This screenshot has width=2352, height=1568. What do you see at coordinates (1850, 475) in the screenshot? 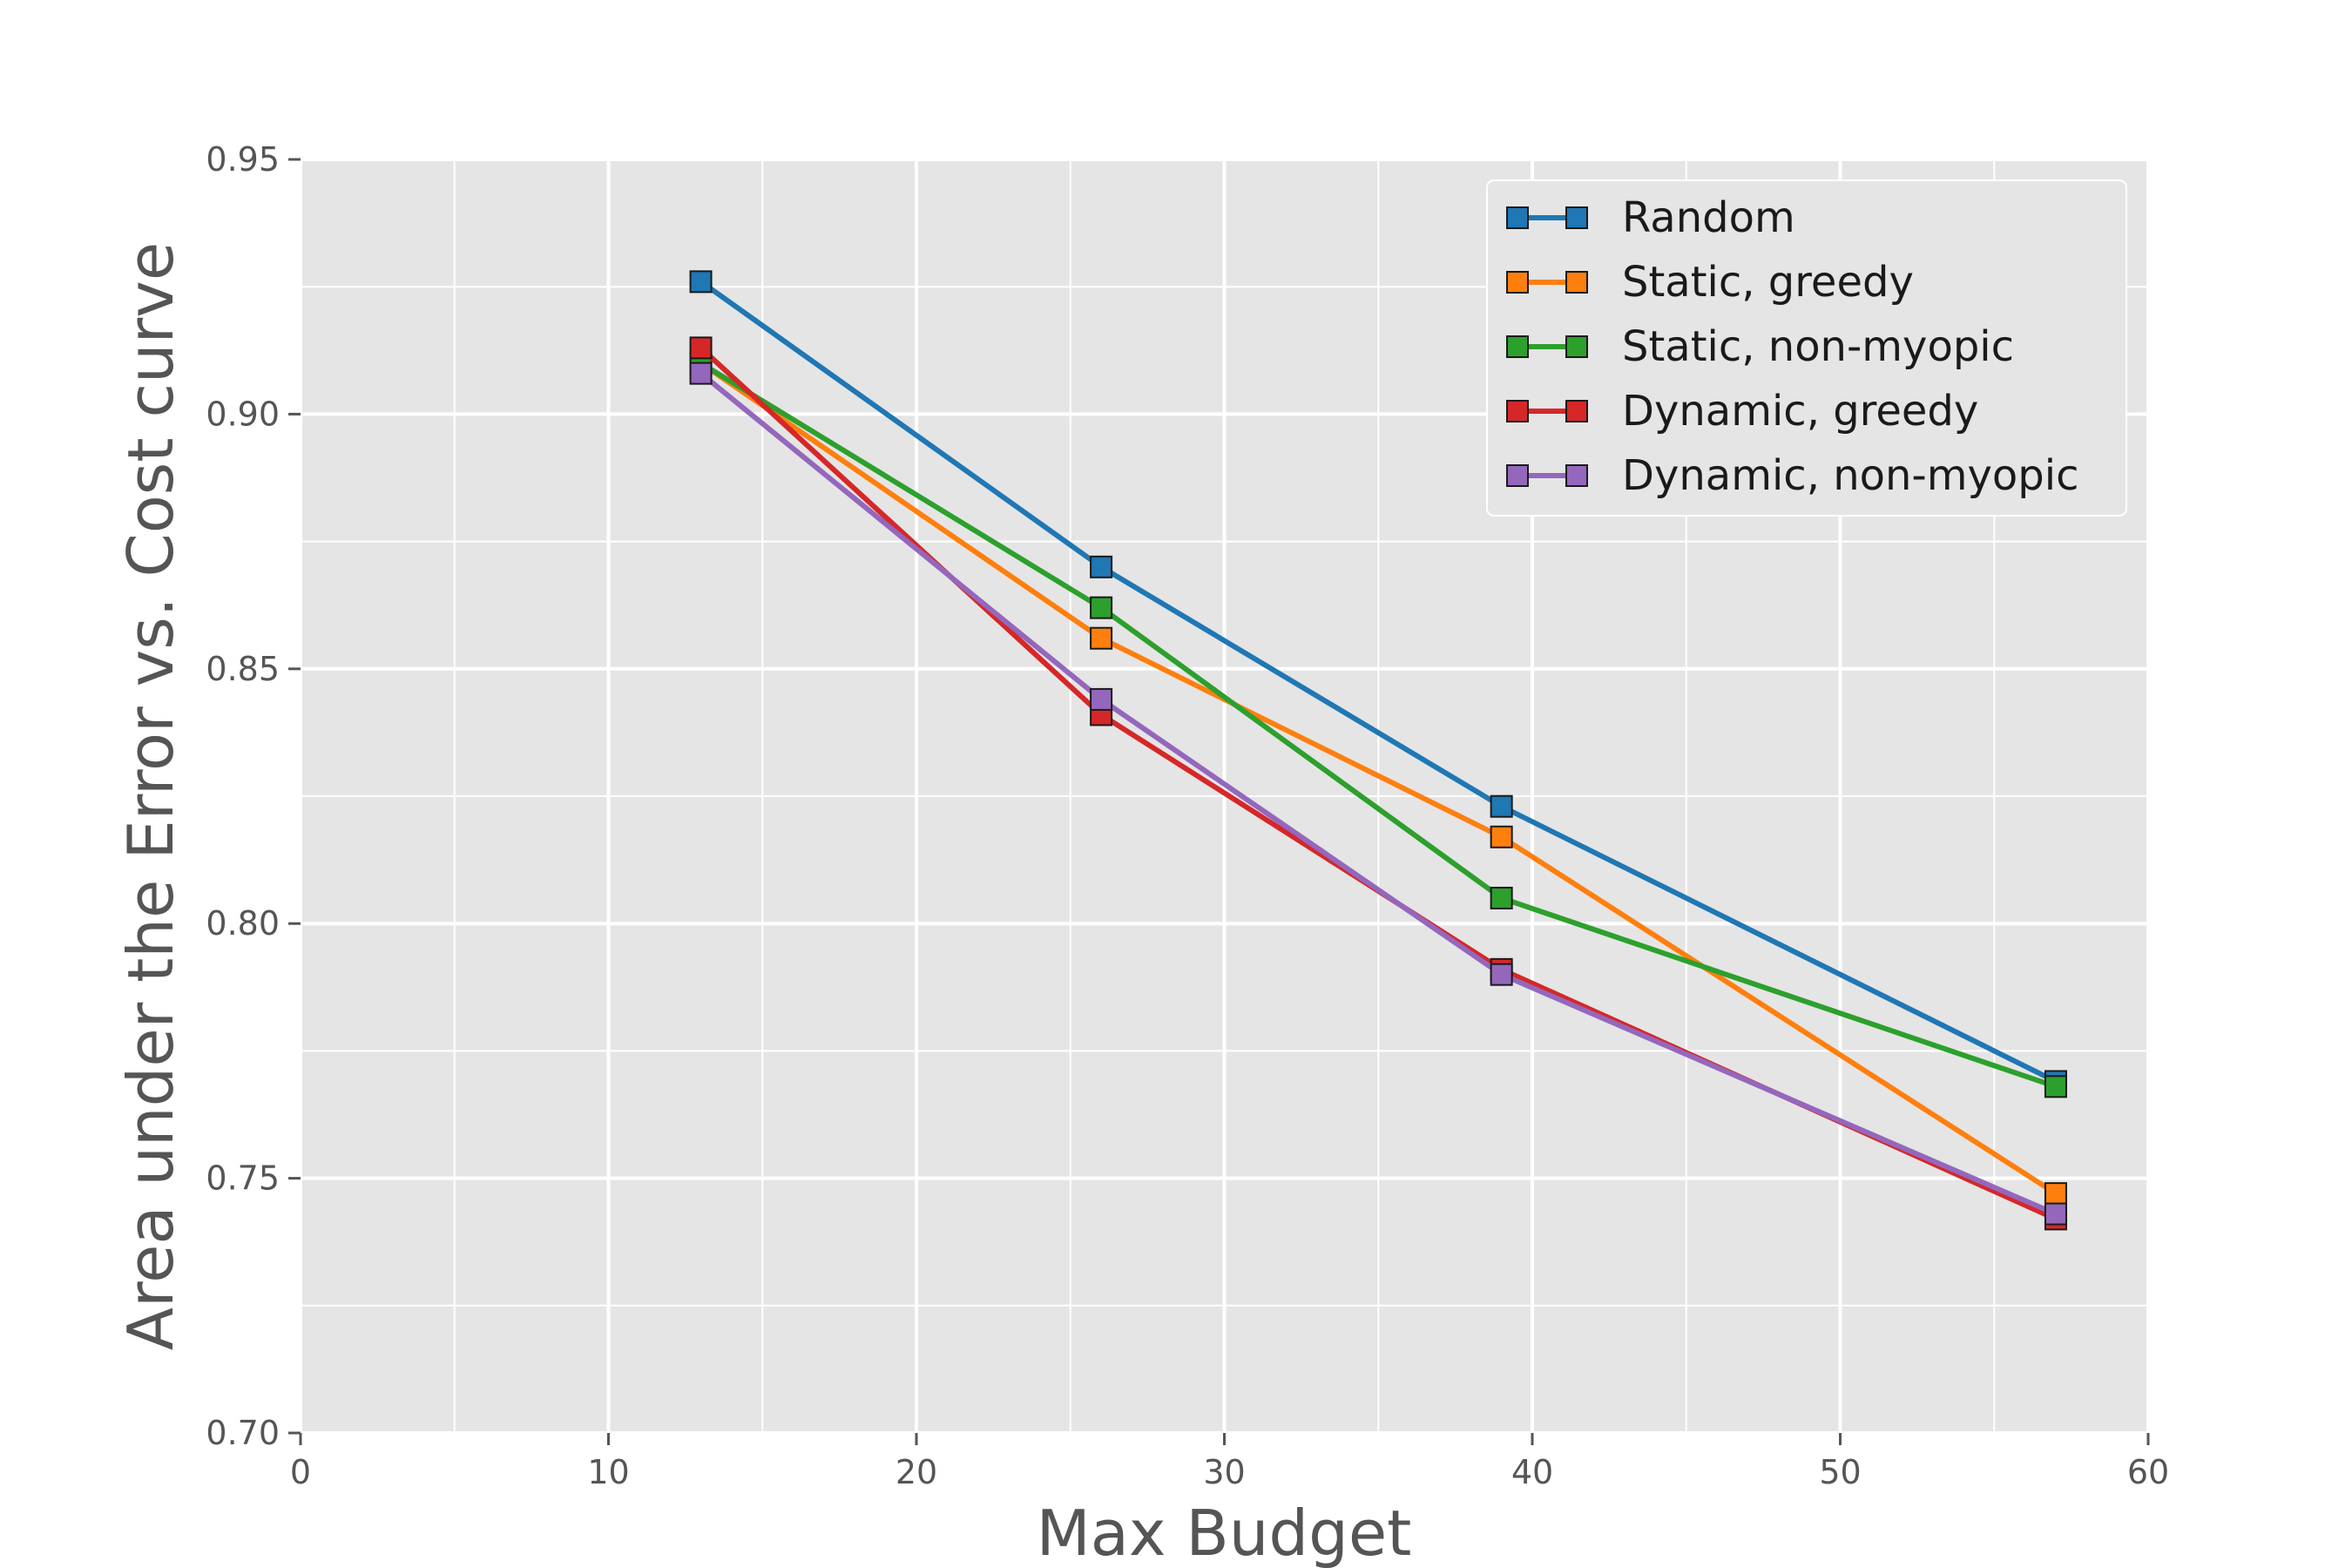
I see `legend-label: Dynamic, non-myopic` at bounding box center [1850, 475].